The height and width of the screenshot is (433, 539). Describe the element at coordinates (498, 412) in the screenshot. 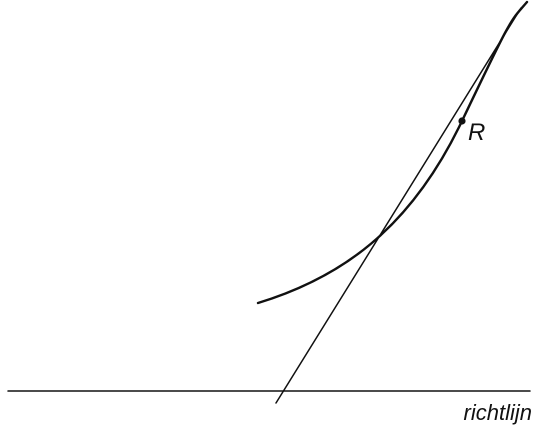

I see `directrix-label: richtlijn` at that location.